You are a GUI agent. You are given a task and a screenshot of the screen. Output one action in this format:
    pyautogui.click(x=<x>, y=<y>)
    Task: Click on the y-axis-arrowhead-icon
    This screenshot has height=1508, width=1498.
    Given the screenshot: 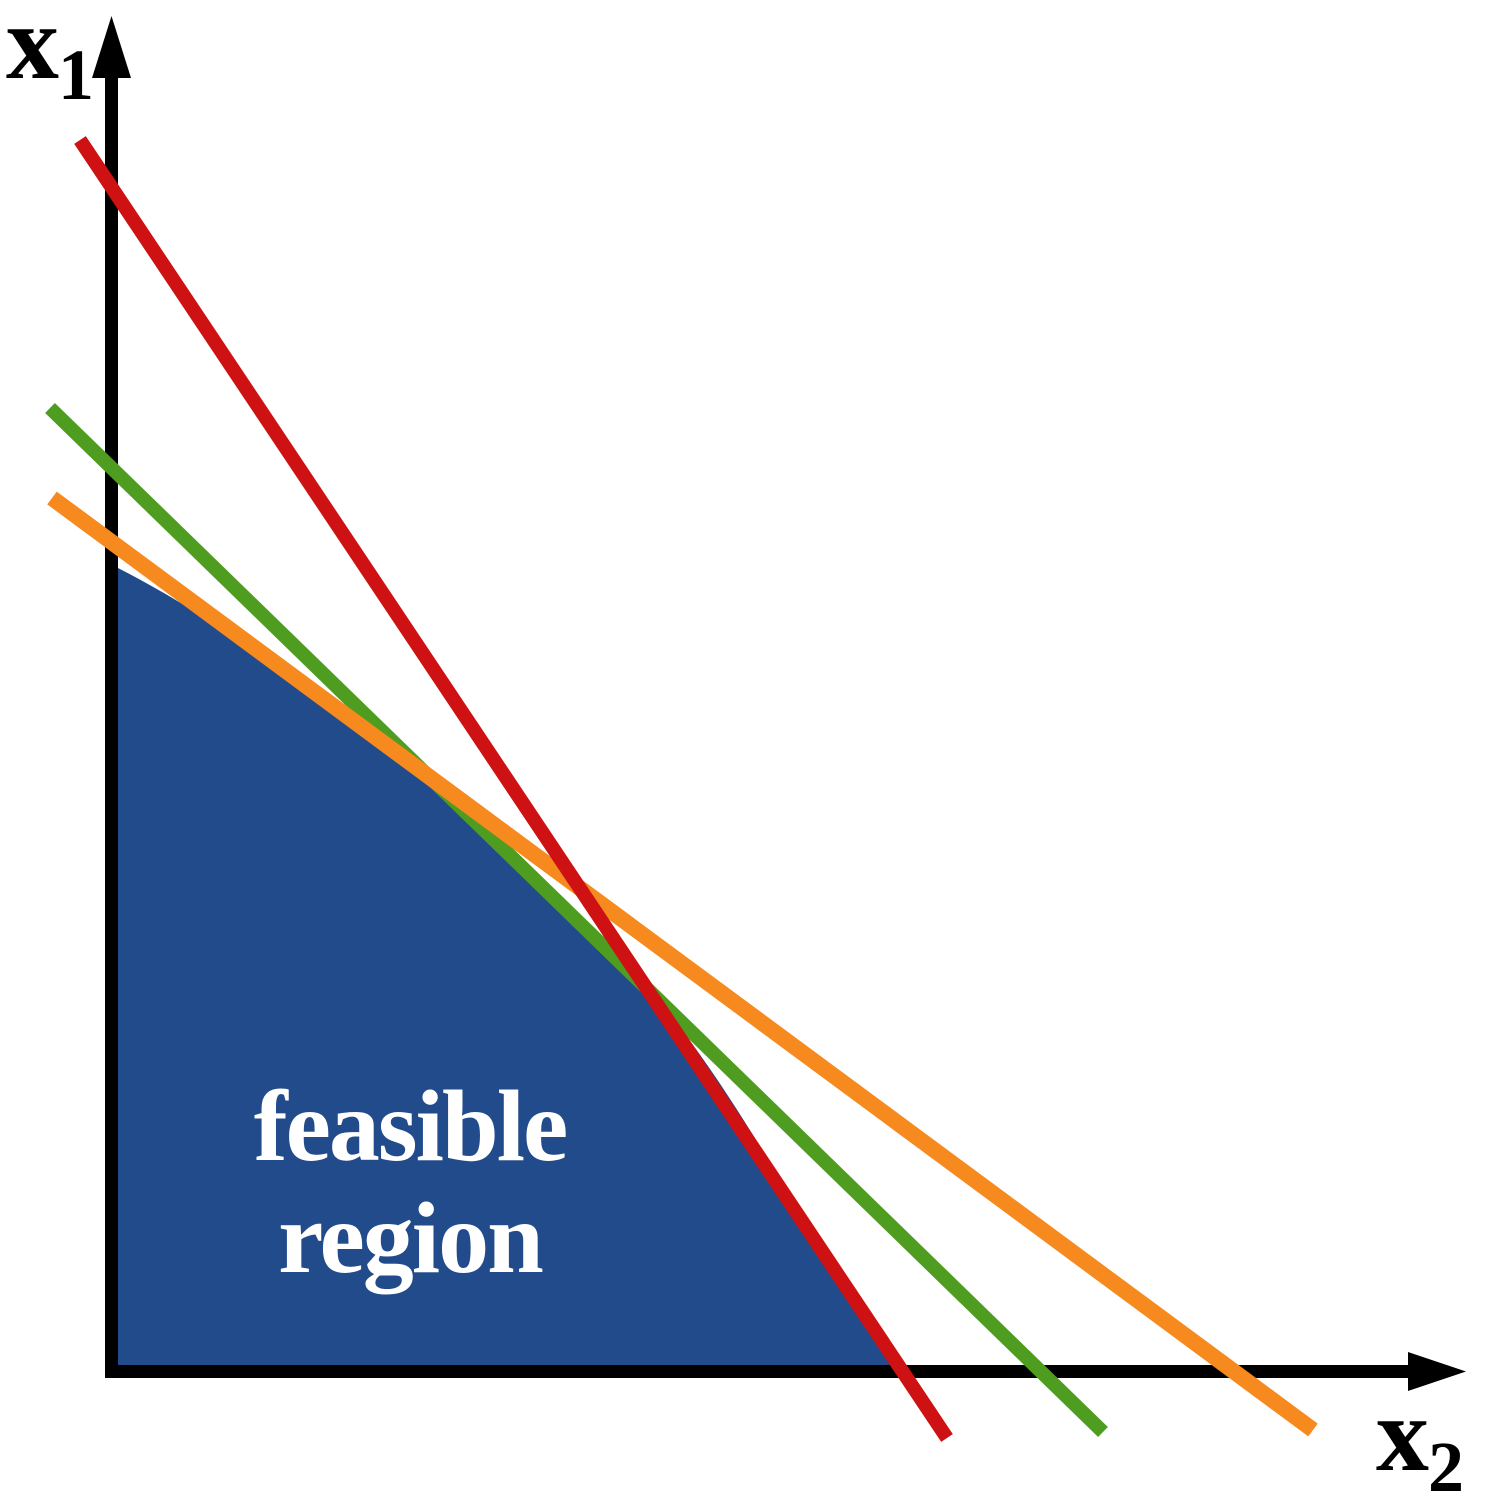 What is the action you would take?
    pyautogui.click(x=111, y=47)
    